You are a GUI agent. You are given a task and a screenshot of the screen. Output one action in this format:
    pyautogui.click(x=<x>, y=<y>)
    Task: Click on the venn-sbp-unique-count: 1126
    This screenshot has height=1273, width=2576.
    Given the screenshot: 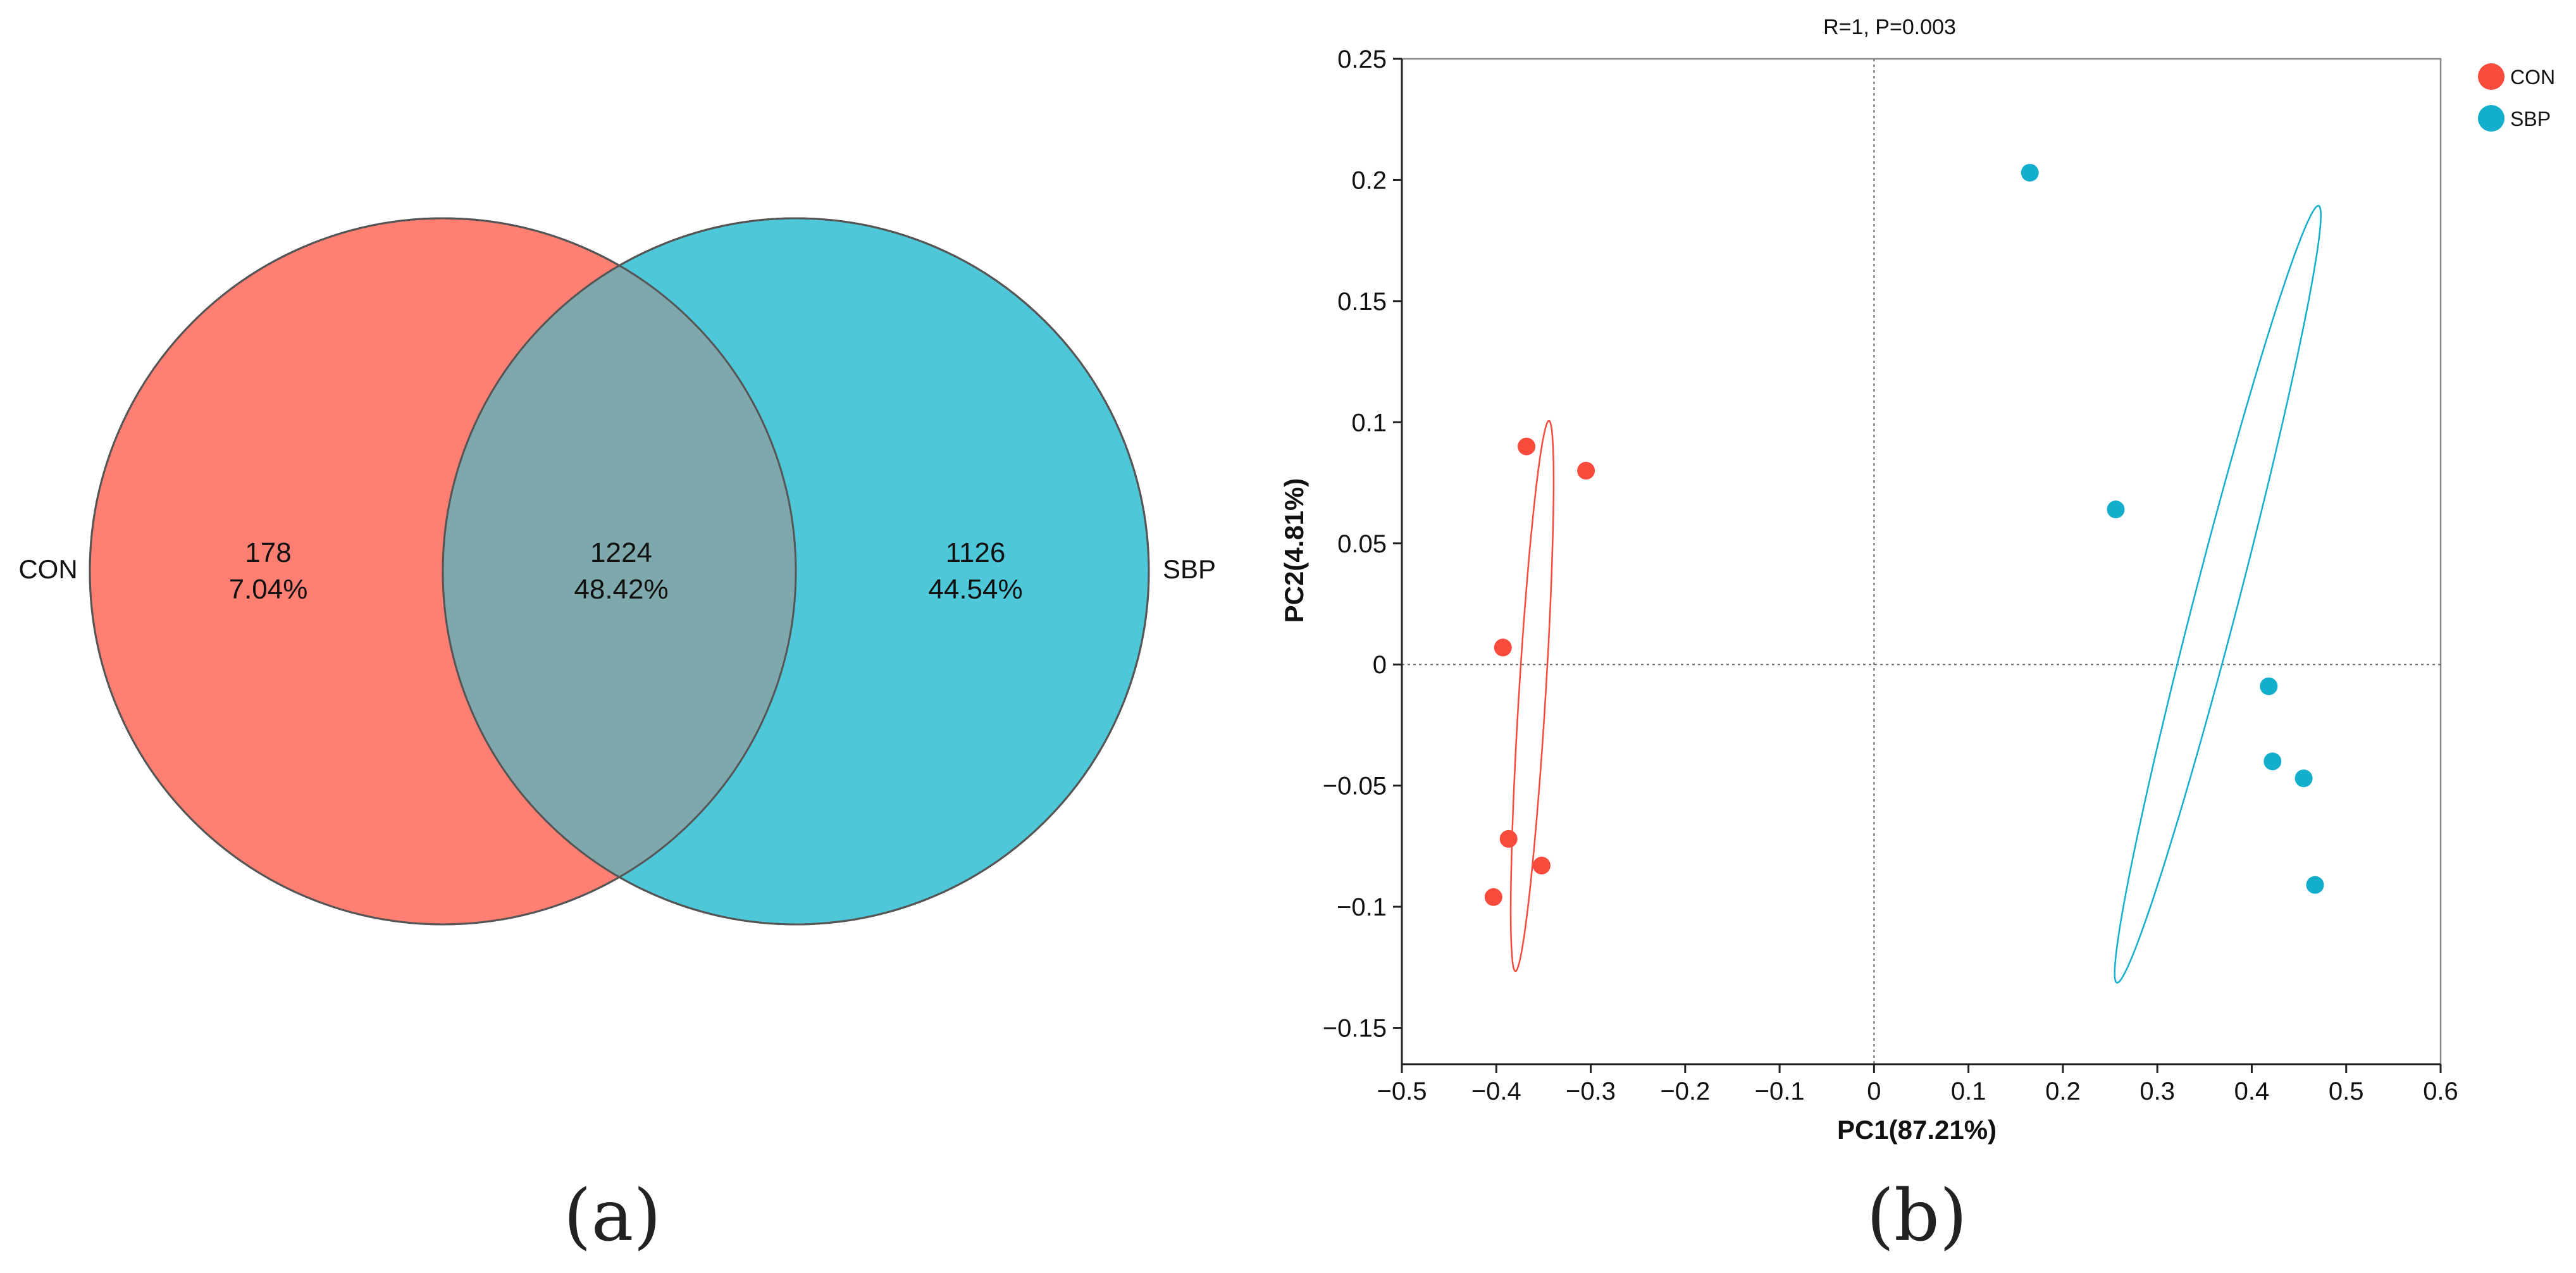 What is the action you would take?
    pyautogui.click(x=976, y=552)
    